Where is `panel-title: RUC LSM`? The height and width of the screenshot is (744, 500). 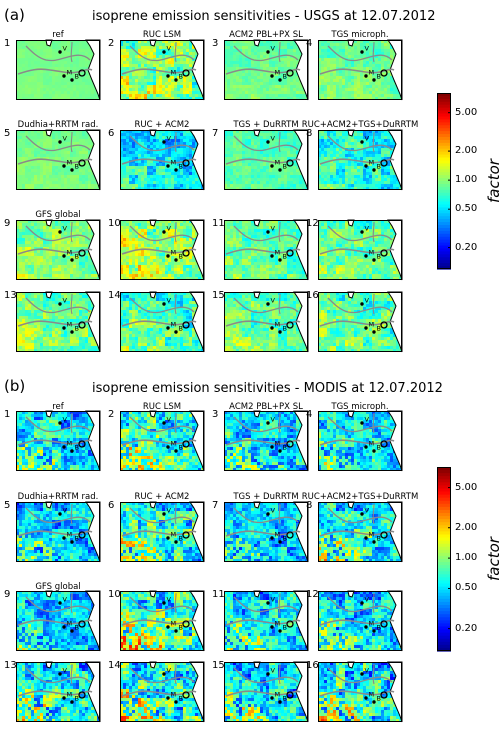 panel-title: RUC LSM is located at coordinates (162, 35).